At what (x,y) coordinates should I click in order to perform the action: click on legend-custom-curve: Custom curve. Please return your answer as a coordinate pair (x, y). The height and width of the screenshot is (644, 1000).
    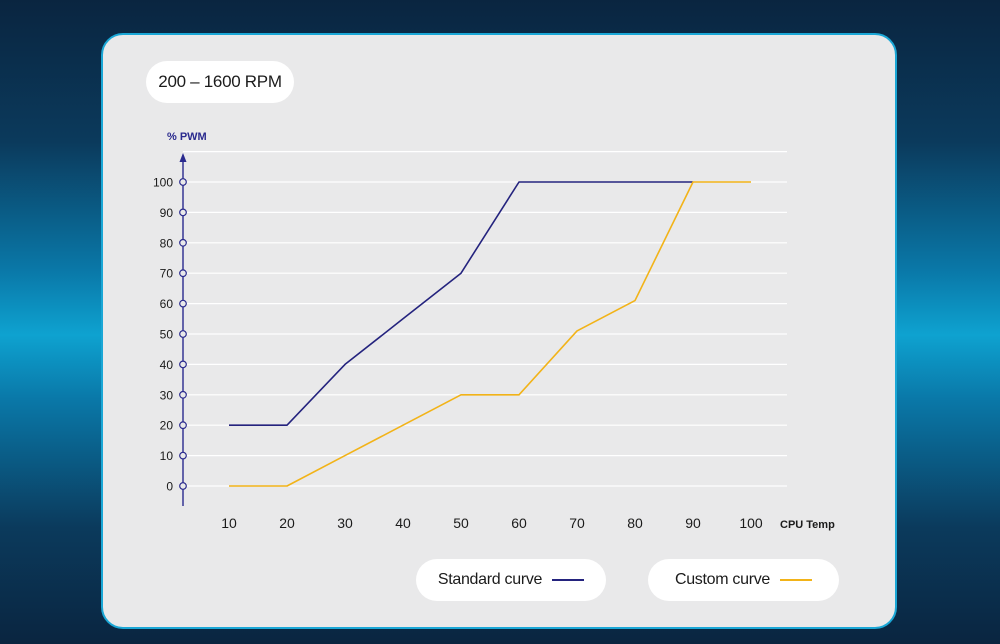
    Looking at the image, I should click on (743, 580).